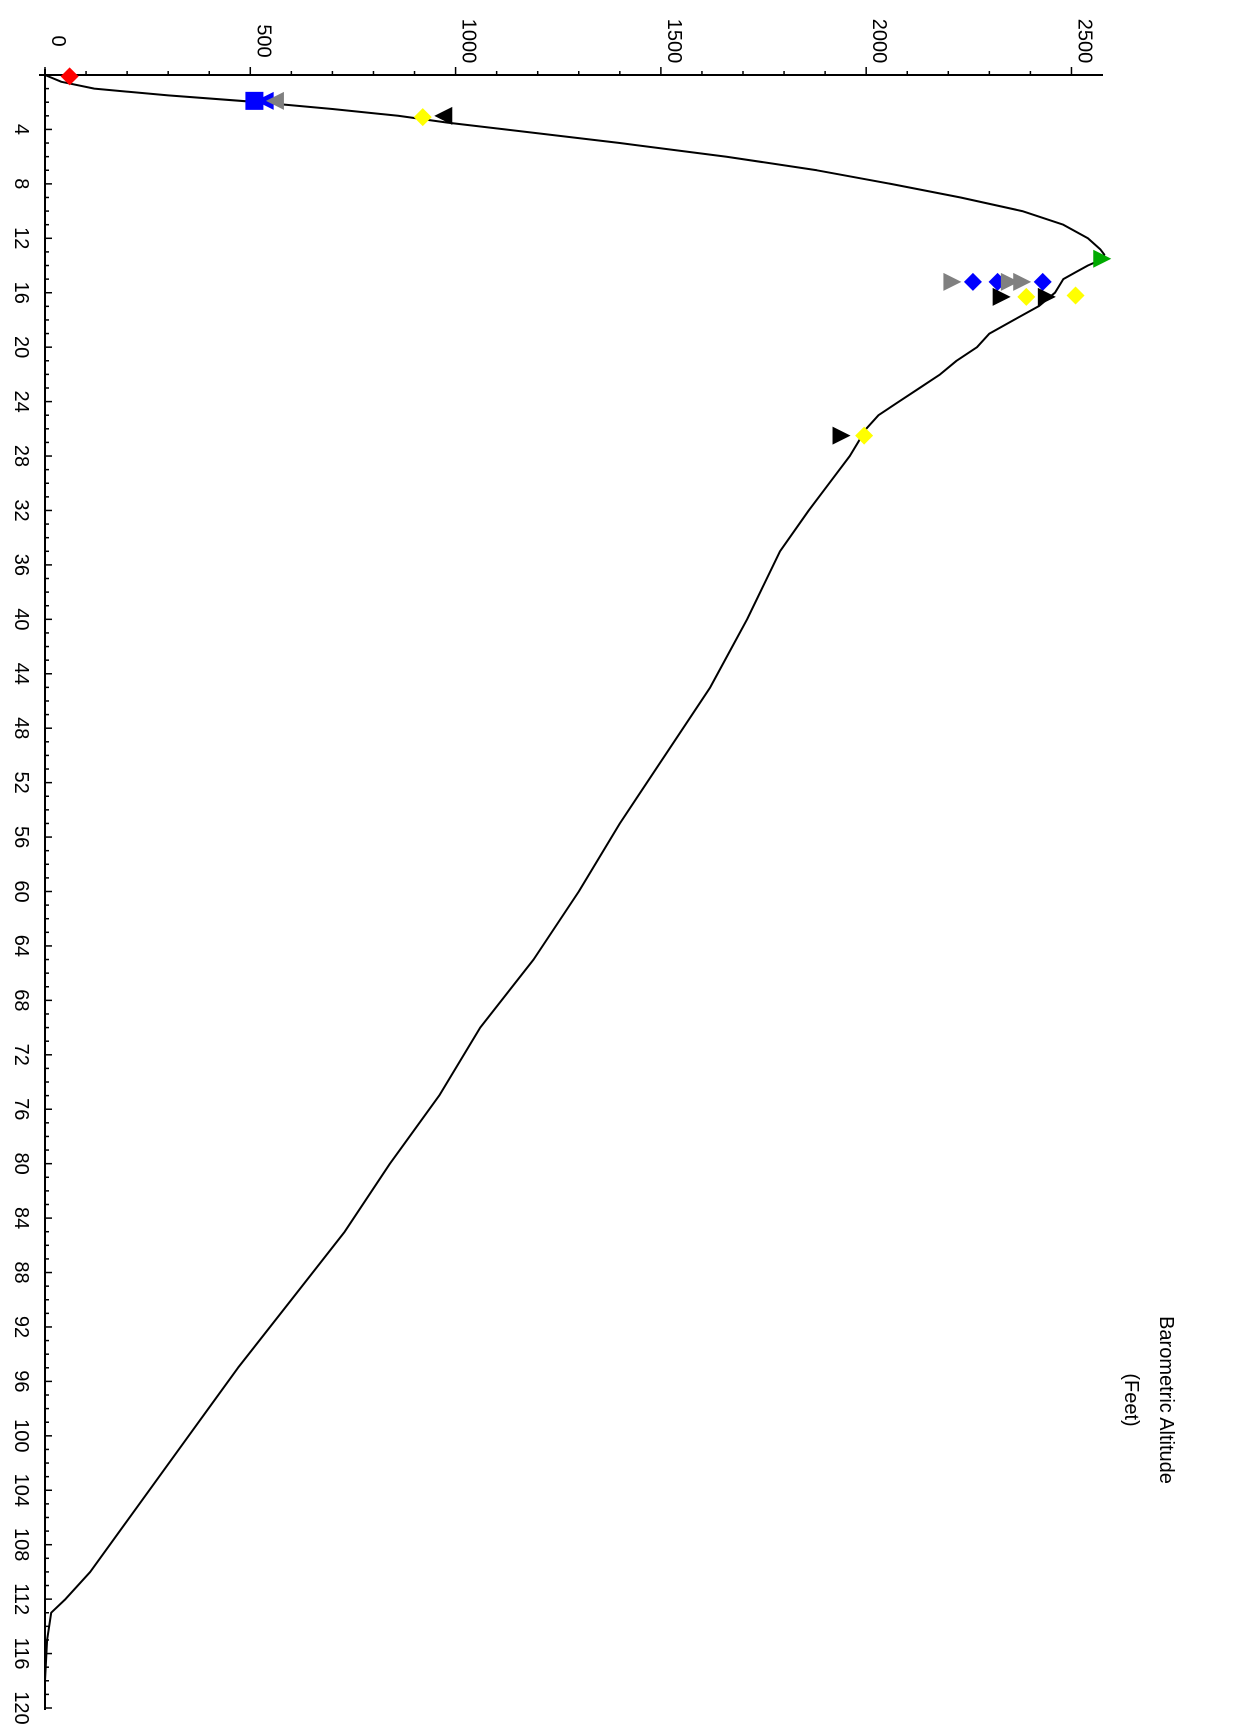  Describe the element at coordinates (21, 728) in the screenshot. I see `x-tick-label: 48` at that location.